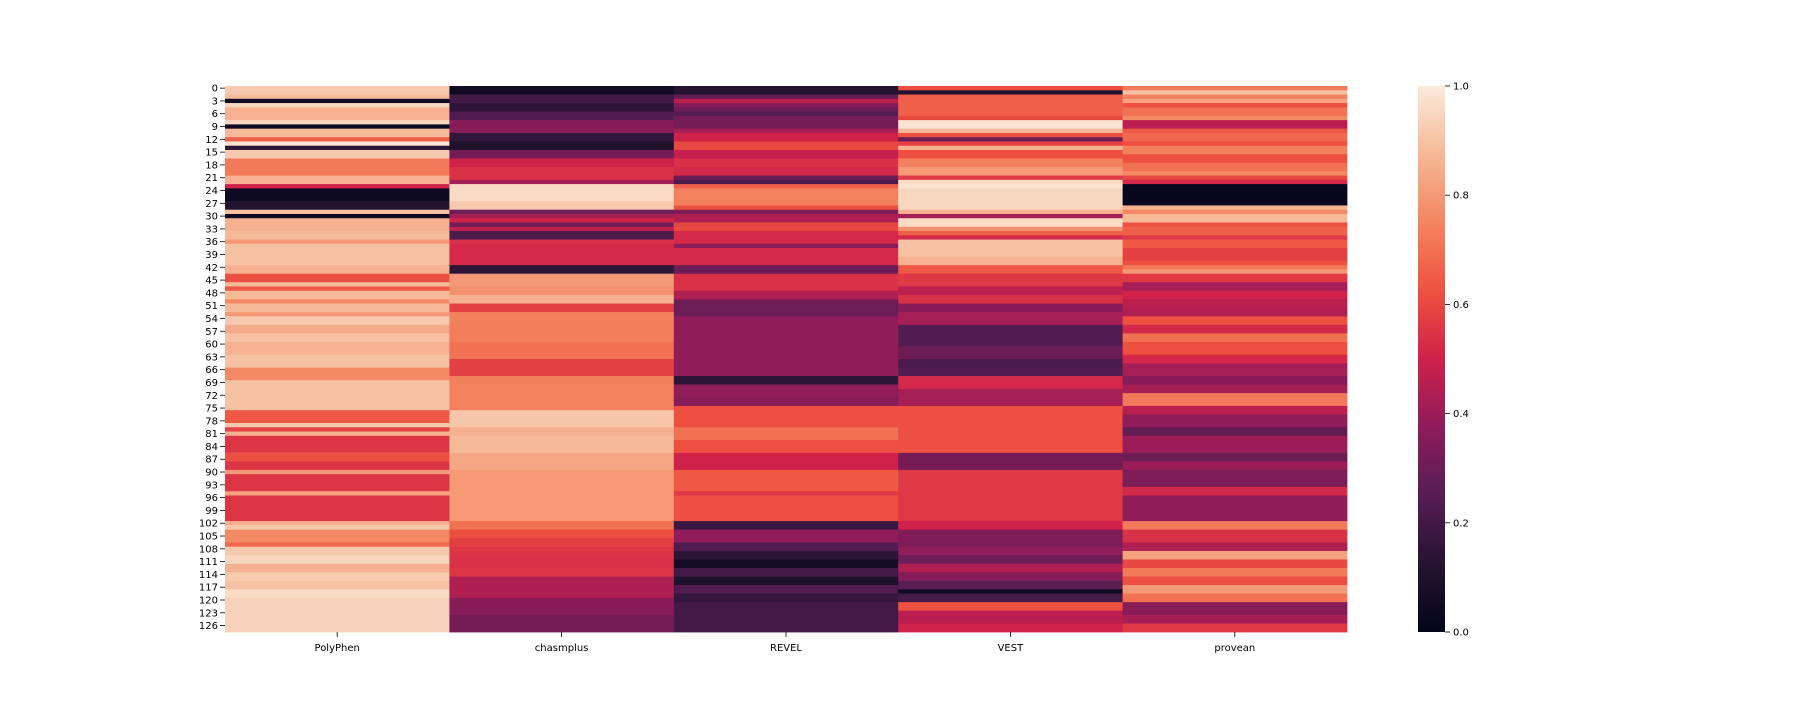 The width and height of the screenshot is (1800, 720). I want to click on y-tick-label: 15, so click(211, 153).